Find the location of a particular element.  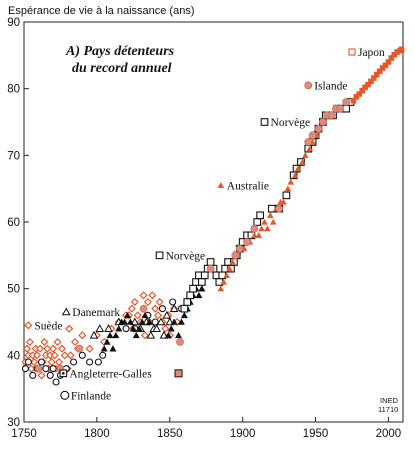

y-tick-label: 50 is located at coordinates (13, 290).